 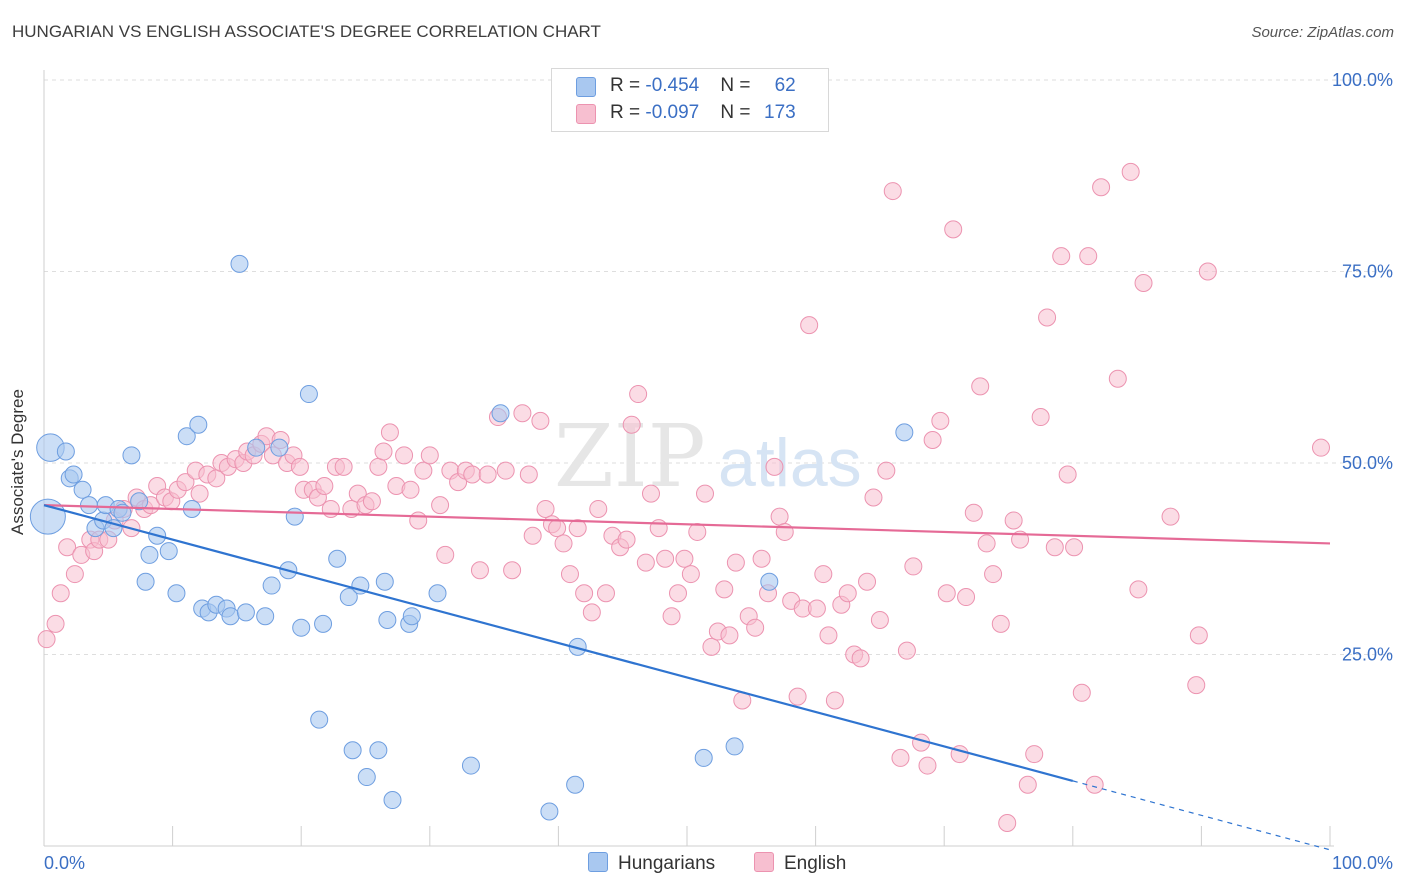 What do you see at coordinates (687, 524) in the screenshot?
I see `english-trend-line` at bounding box center [687, 524].